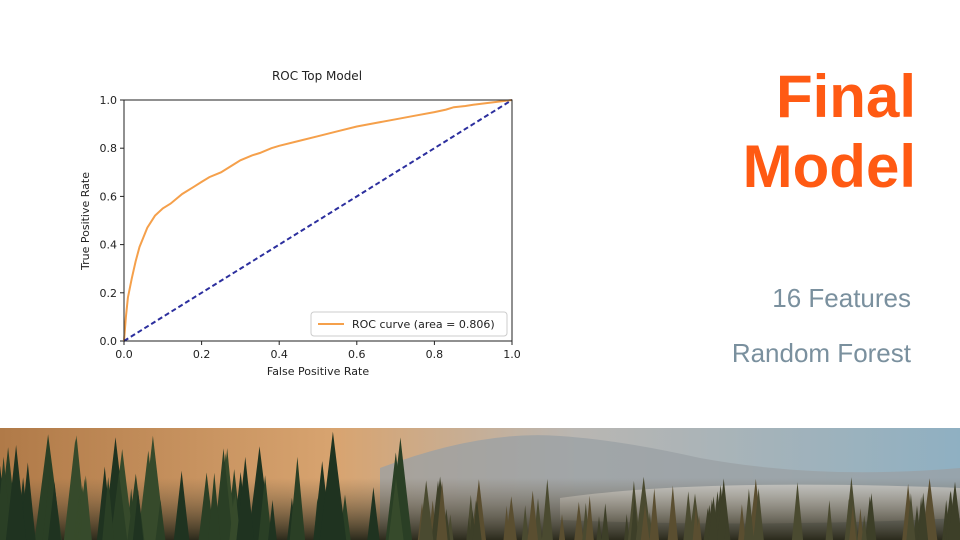 This screenshot has width=960, height=540. Describe the element at coordinates (202, 354) in the screenshot. I see `x-tick-label: 0.2` at that location.